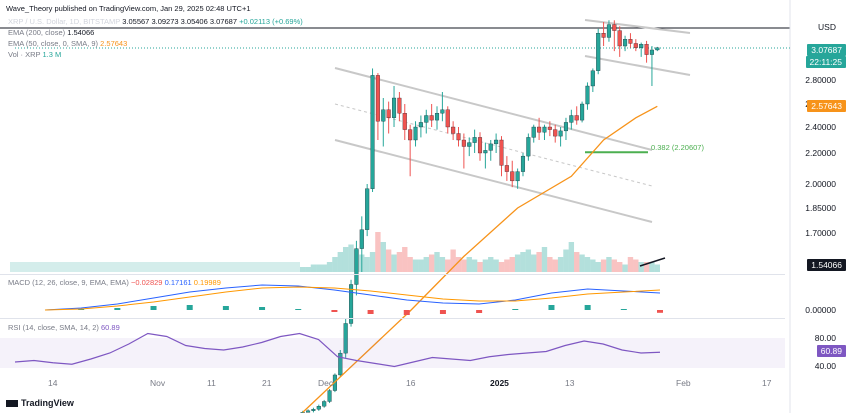 This screenshot has width=850, height=413. What do you see at coordinates (826, 50) in the screenshot?
I see `price-badge: 3.07687` at bounding box center [826, 50].